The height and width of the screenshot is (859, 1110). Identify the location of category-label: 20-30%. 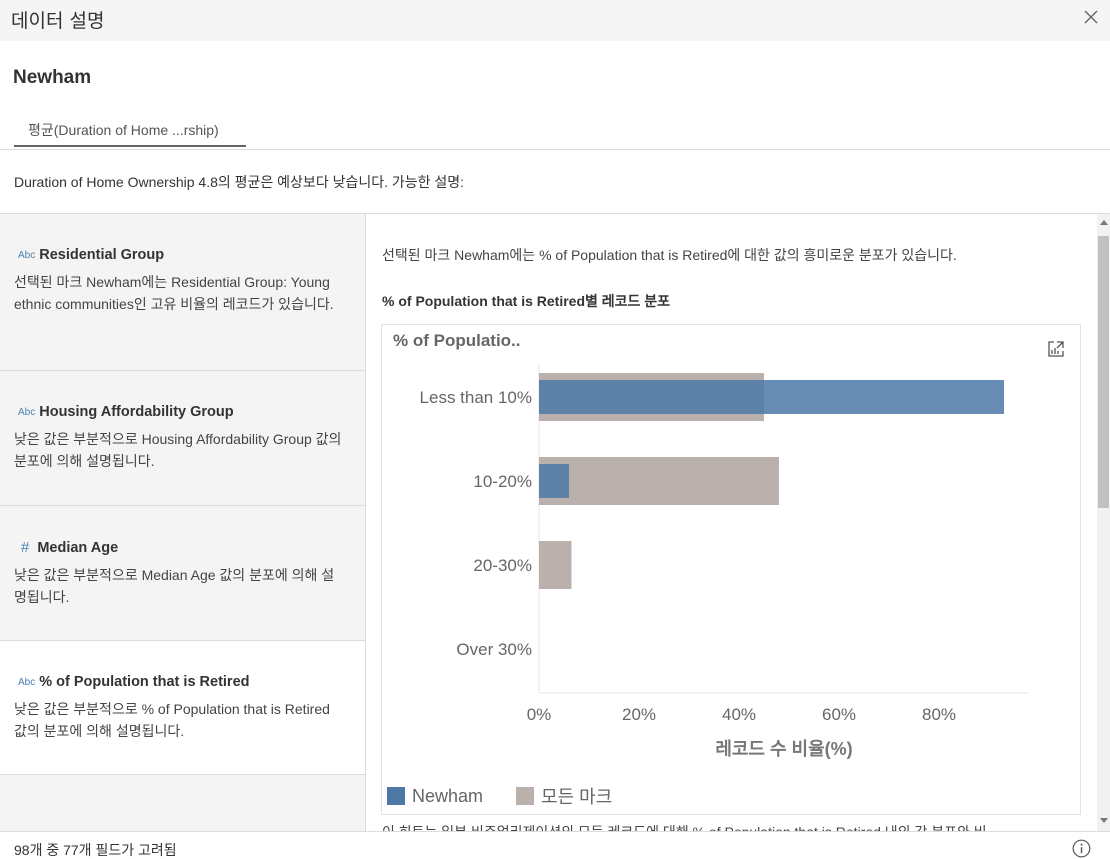
(502, 565).